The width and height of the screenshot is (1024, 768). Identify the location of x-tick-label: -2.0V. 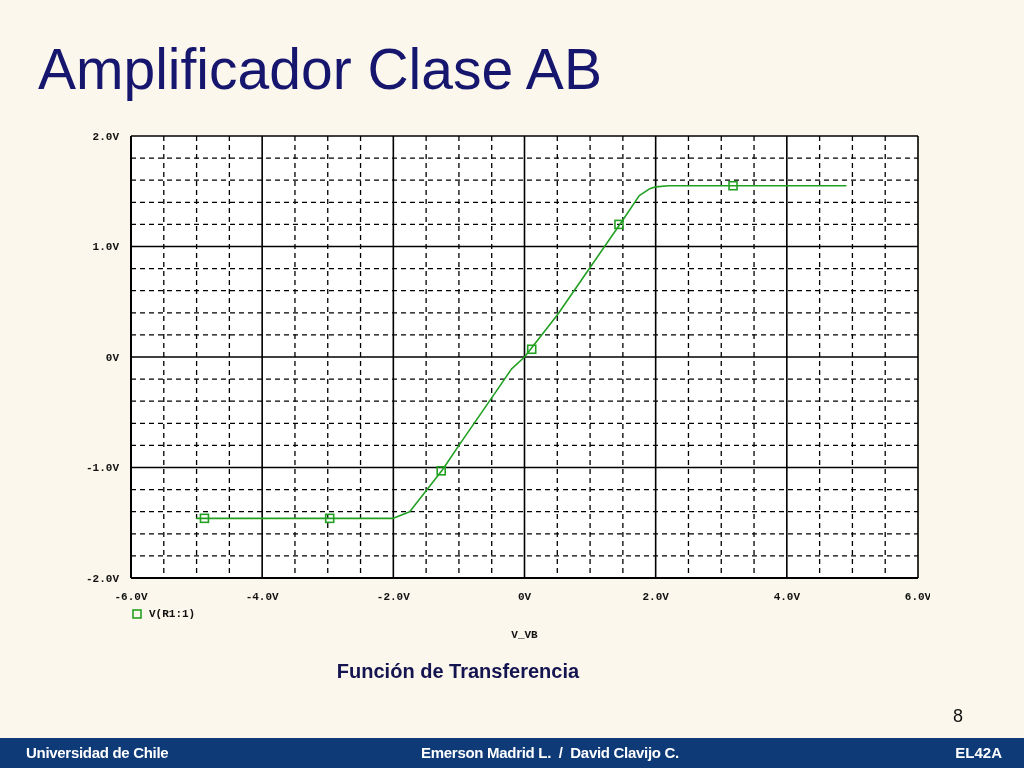
(393, 596).